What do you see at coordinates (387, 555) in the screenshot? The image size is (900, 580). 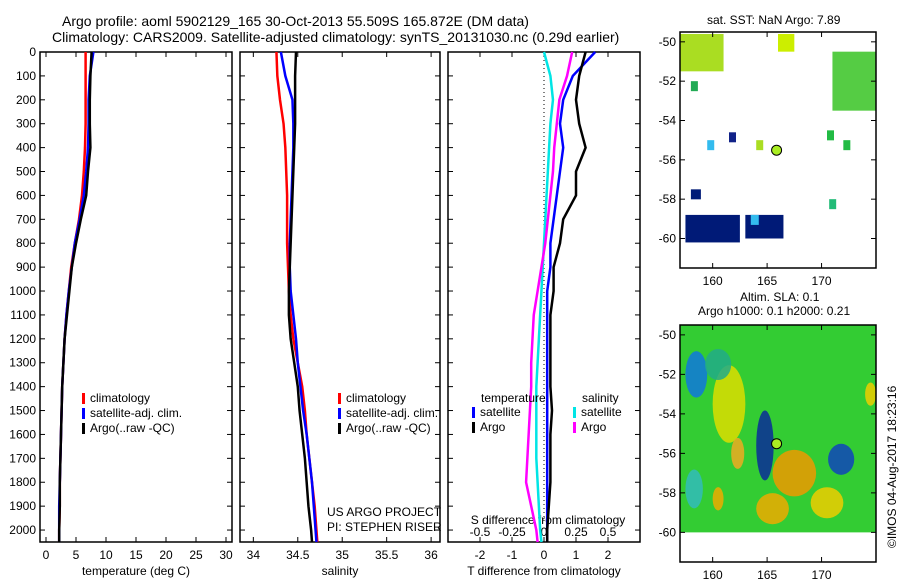 I see `x-tick-label: 35.5` at bounding box center [387, 555].